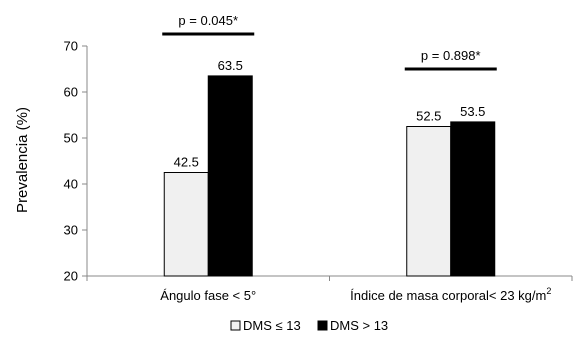 The width and height of the screenshot is (586, 354). I want to click on y-tick-label: 50, so click(71, 138).